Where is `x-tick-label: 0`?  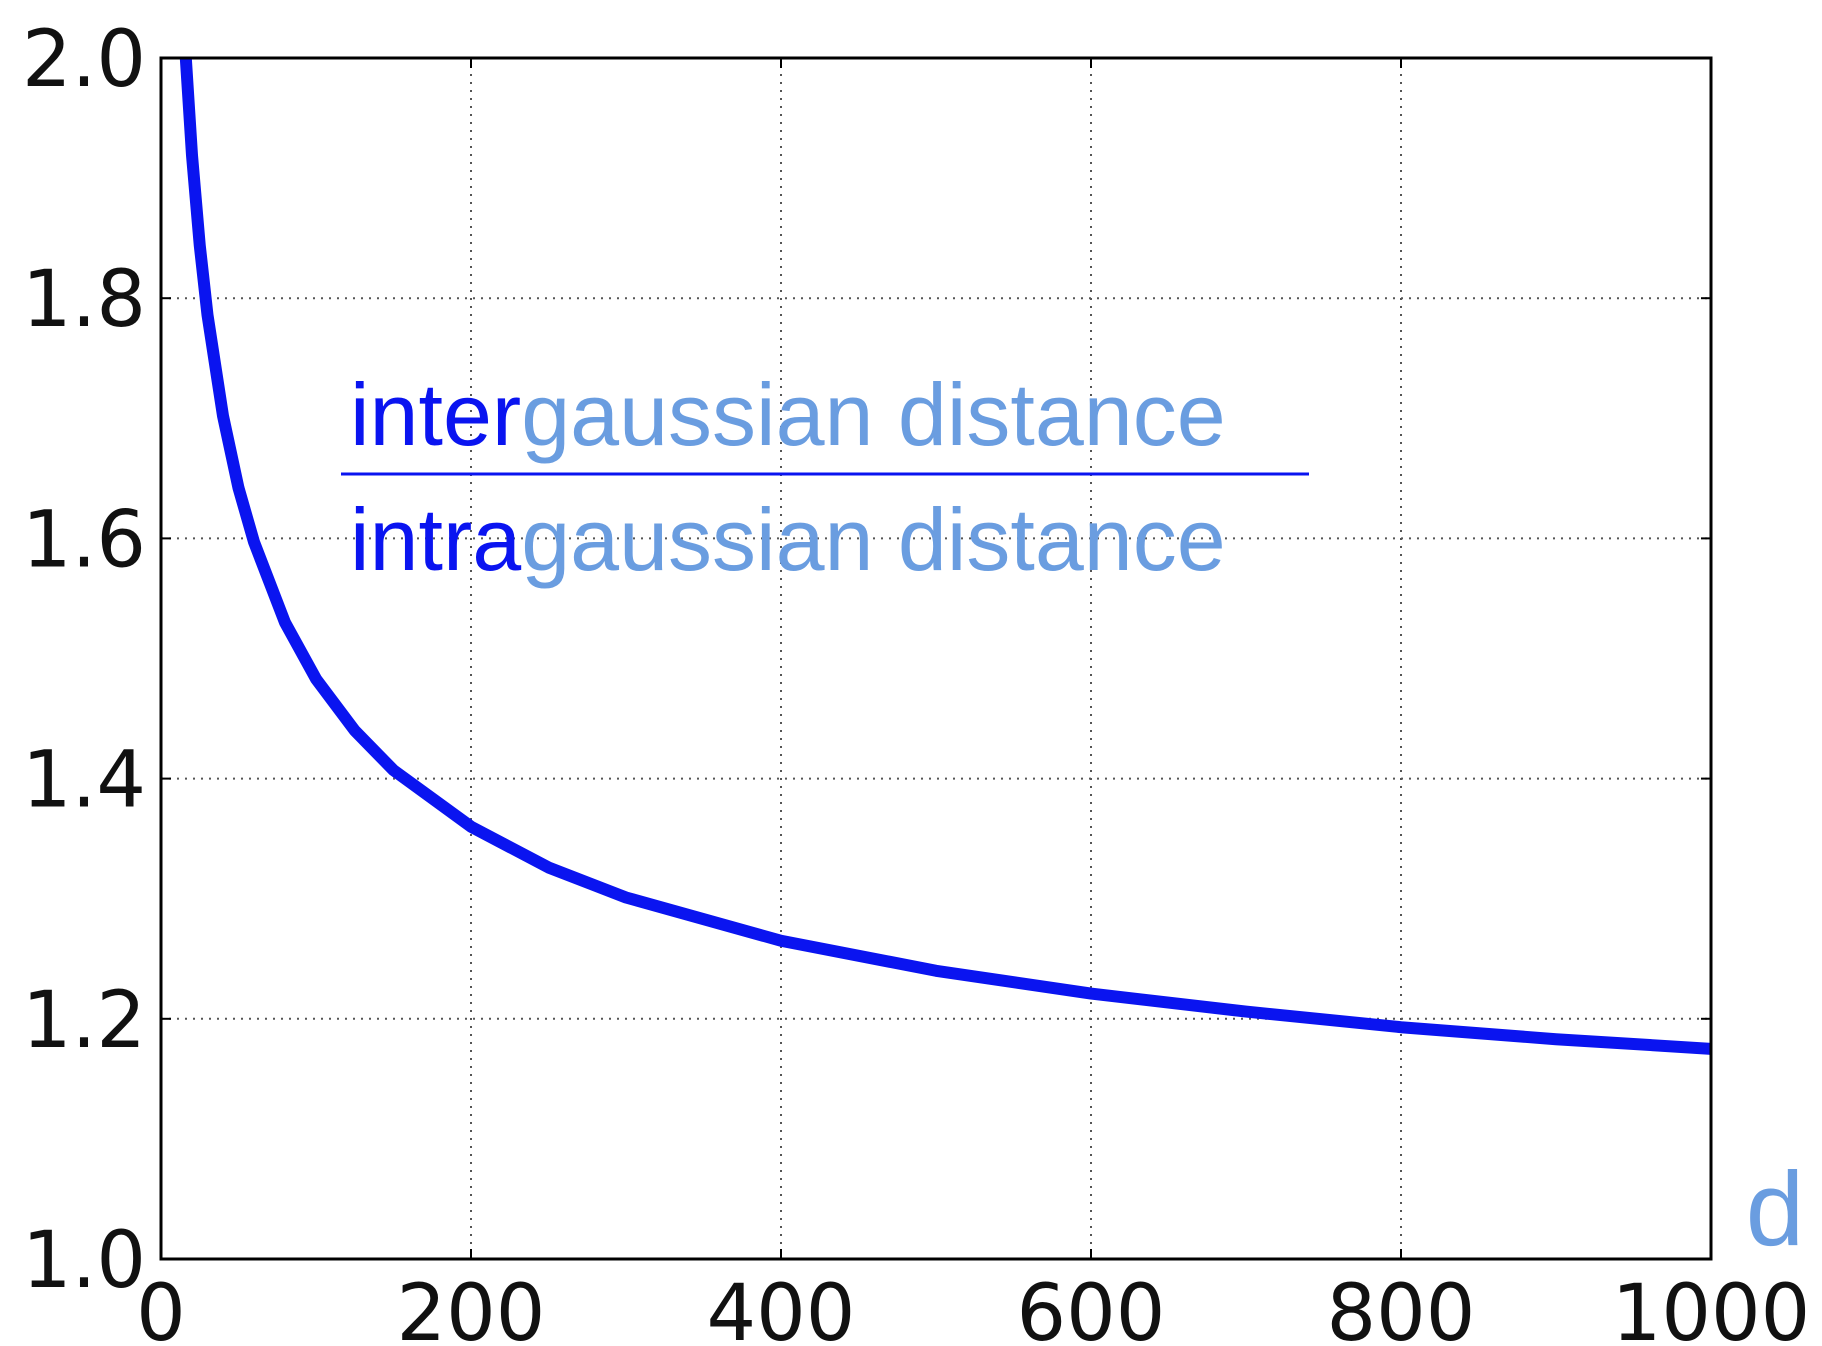 x-tick-label: 0 is located at coordinates (161, 1307).